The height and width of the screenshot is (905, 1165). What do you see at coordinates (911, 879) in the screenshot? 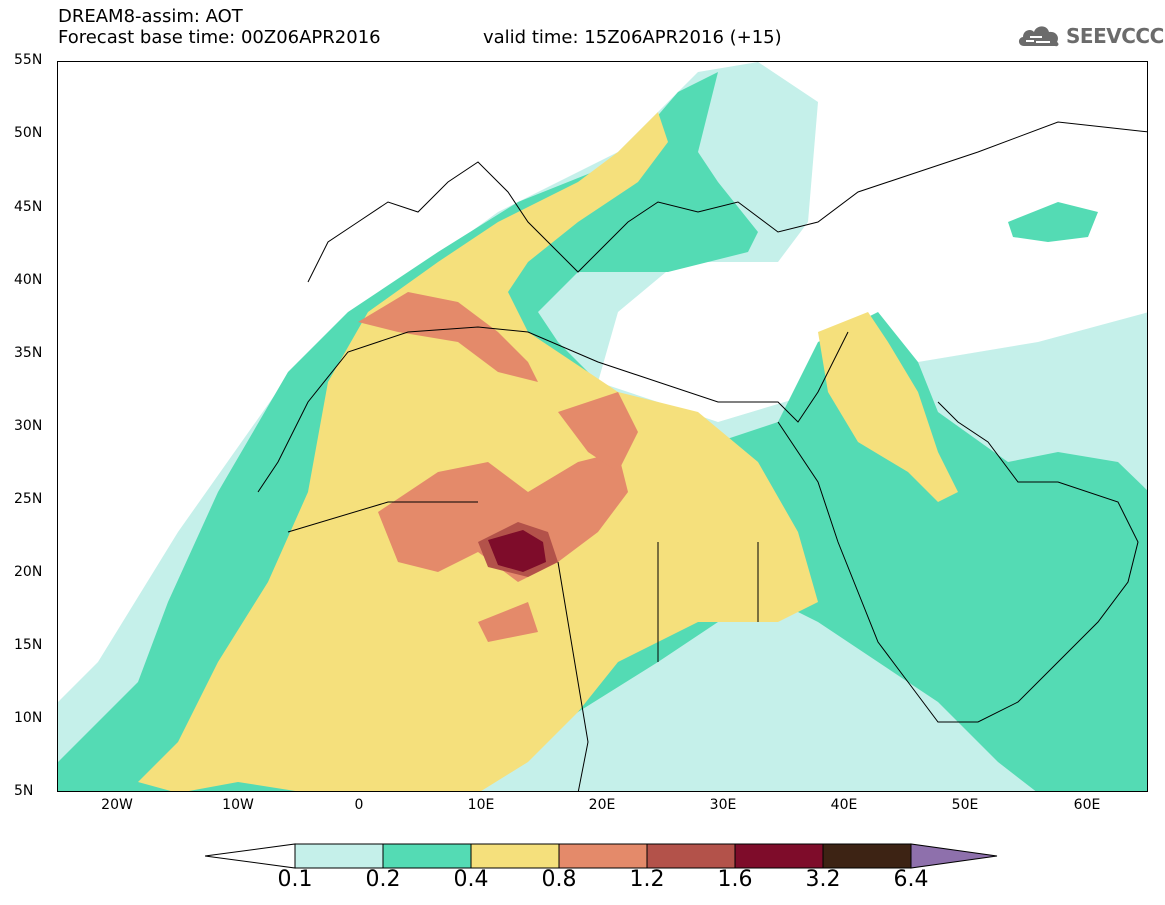
I see `colorbar-label-6-4: 6.4` at bounding box center [911, 879].